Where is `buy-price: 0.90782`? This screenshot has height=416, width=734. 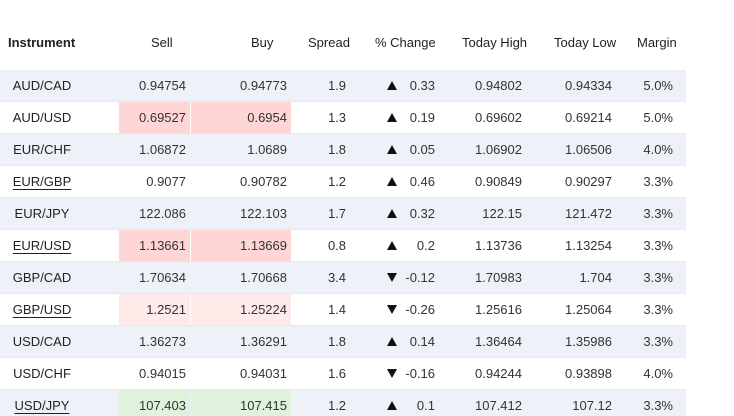 buy-price: 0.90782 is located at coordinates (263, 181).